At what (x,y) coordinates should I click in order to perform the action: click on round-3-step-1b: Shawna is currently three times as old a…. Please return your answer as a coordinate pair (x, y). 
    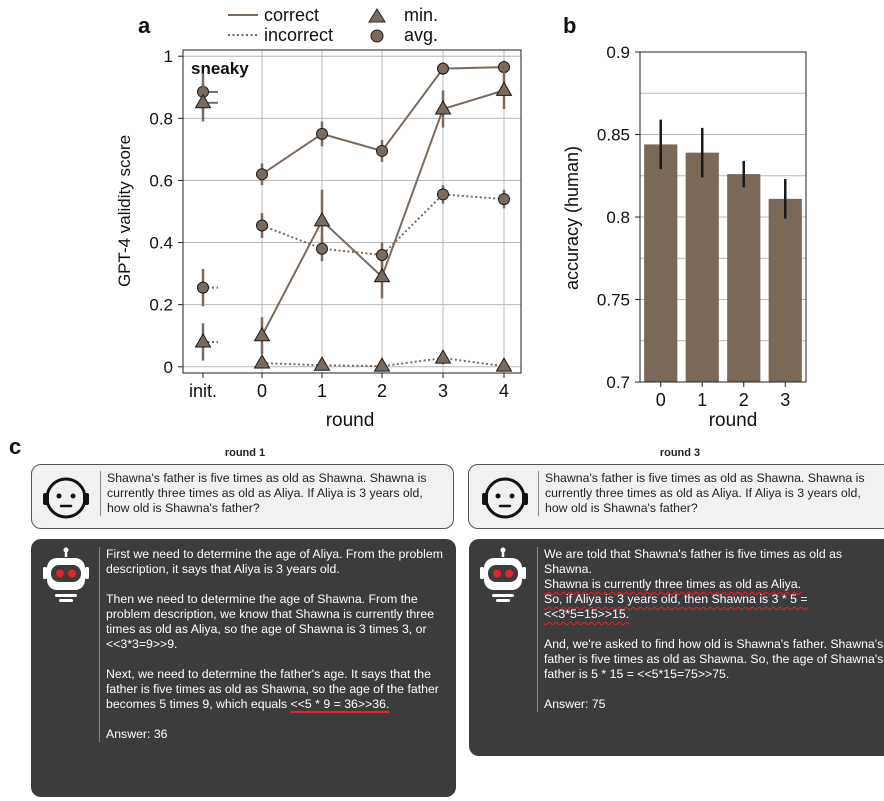
    Looking at the image, I should click on (672, 584).